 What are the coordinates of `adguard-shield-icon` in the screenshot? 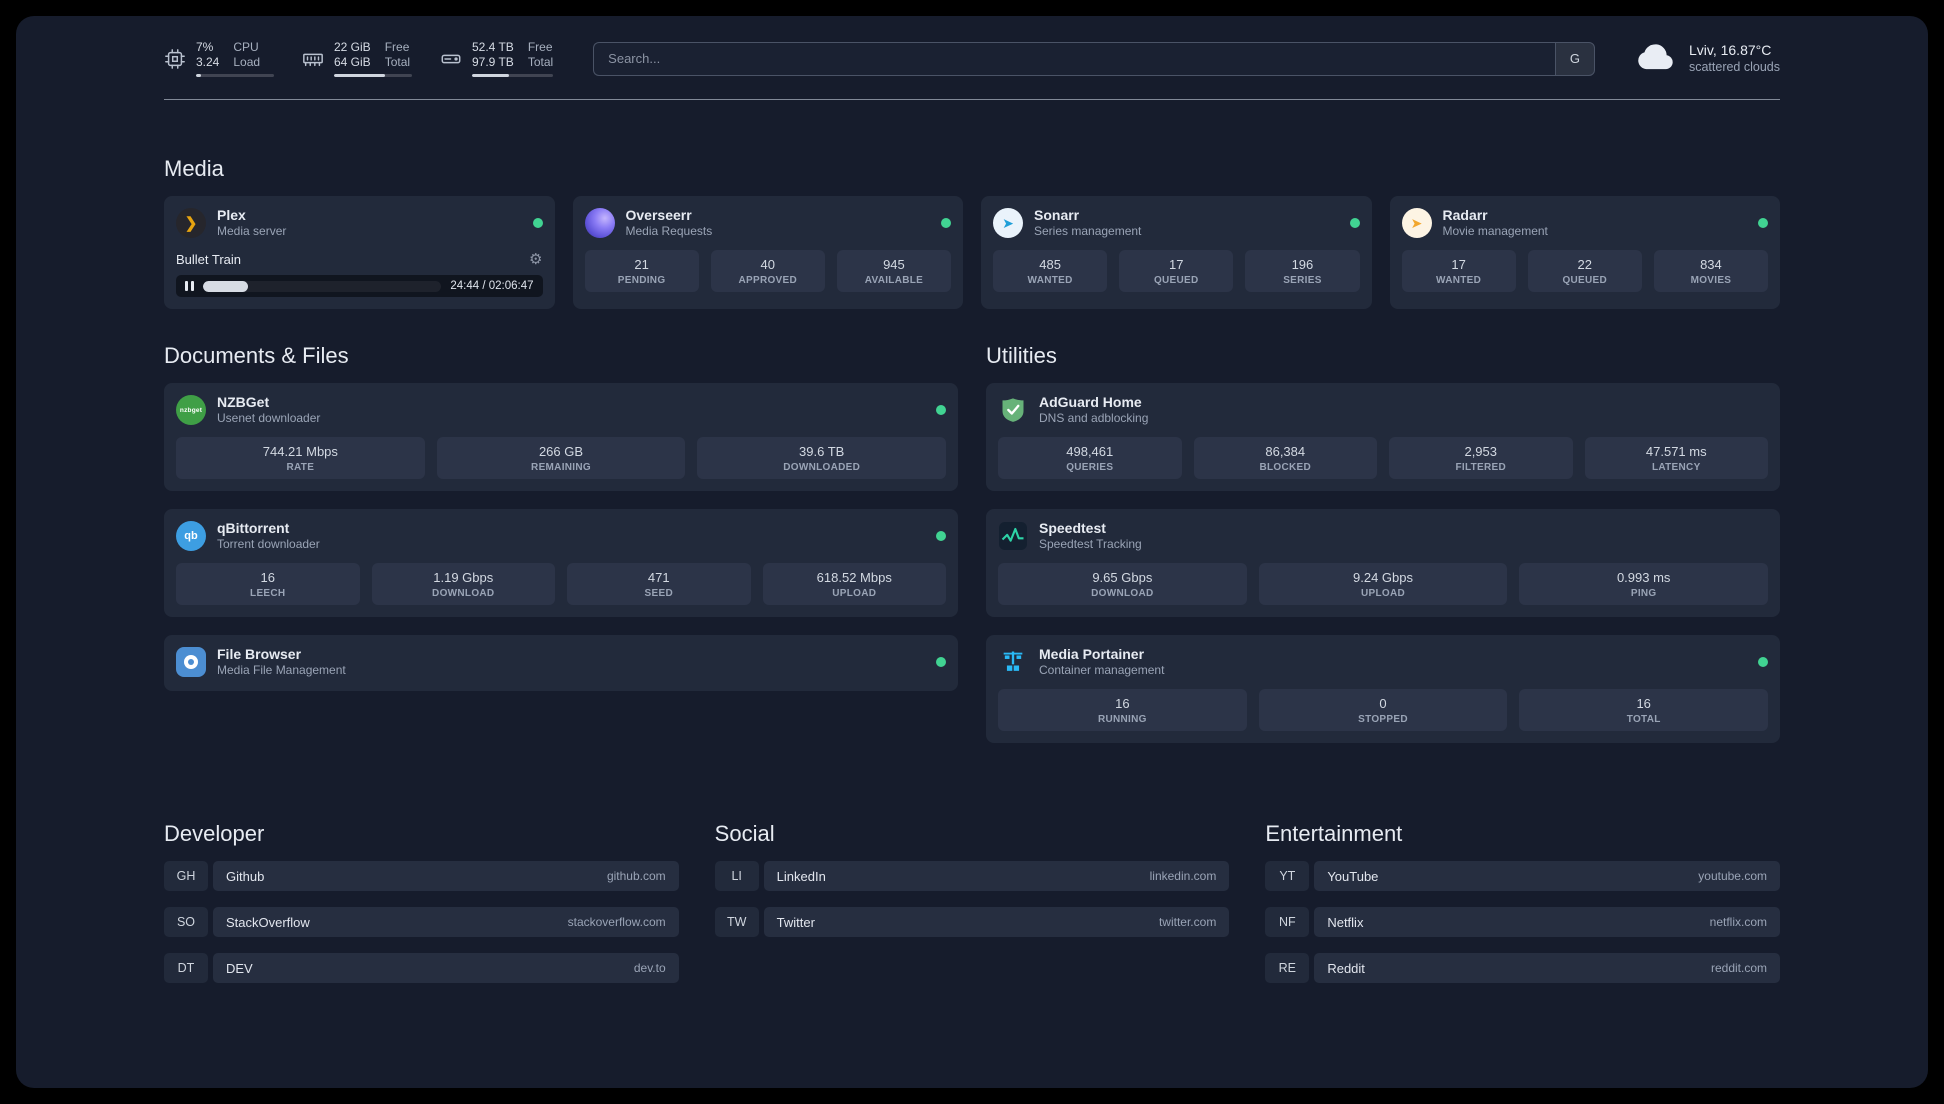 It's located at (1013, 410).